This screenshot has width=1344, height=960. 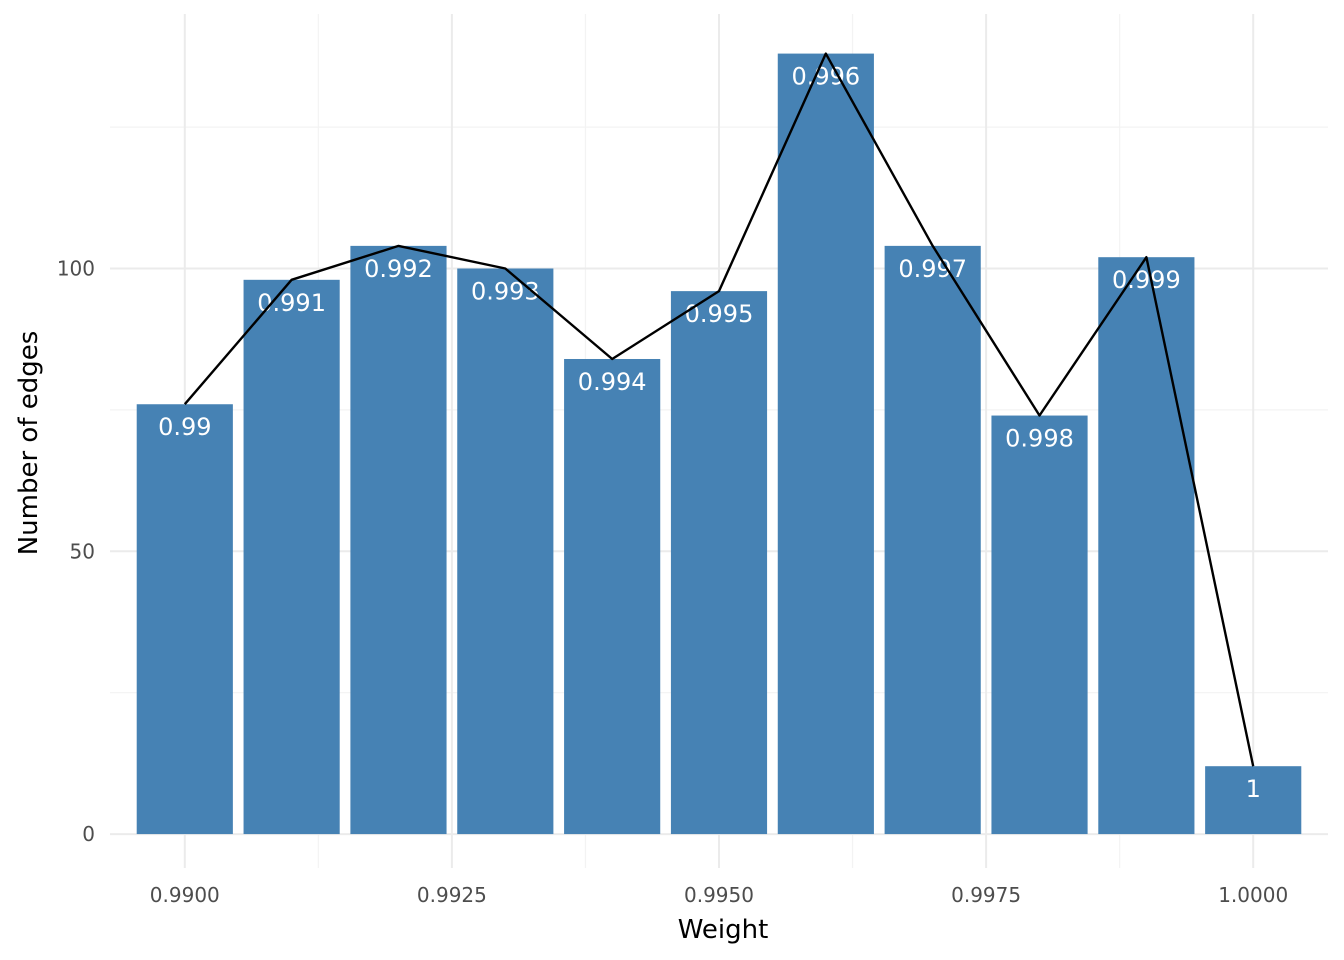 What do you see at coordinates (88, 834) in the screenshot?
I see `y-tick-label-0: 0` at bounding box center [88, 834].